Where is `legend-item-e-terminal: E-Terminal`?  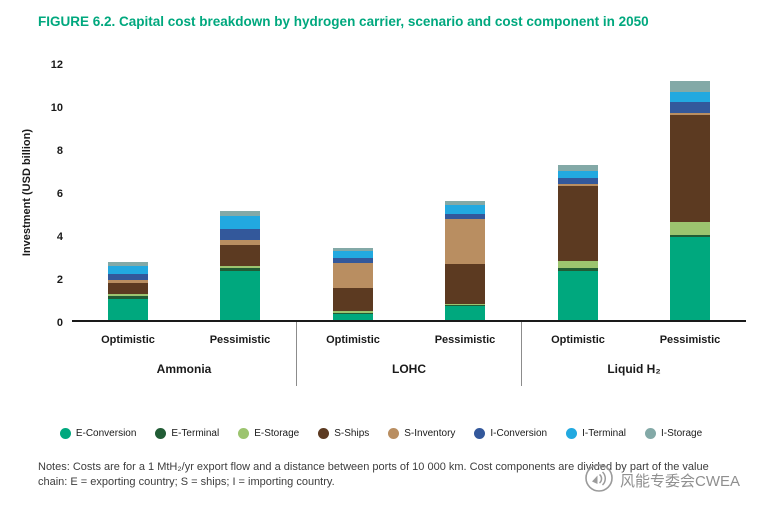 legend-item-e-terminal: E-Terminal is located at coordinates (187, 433).